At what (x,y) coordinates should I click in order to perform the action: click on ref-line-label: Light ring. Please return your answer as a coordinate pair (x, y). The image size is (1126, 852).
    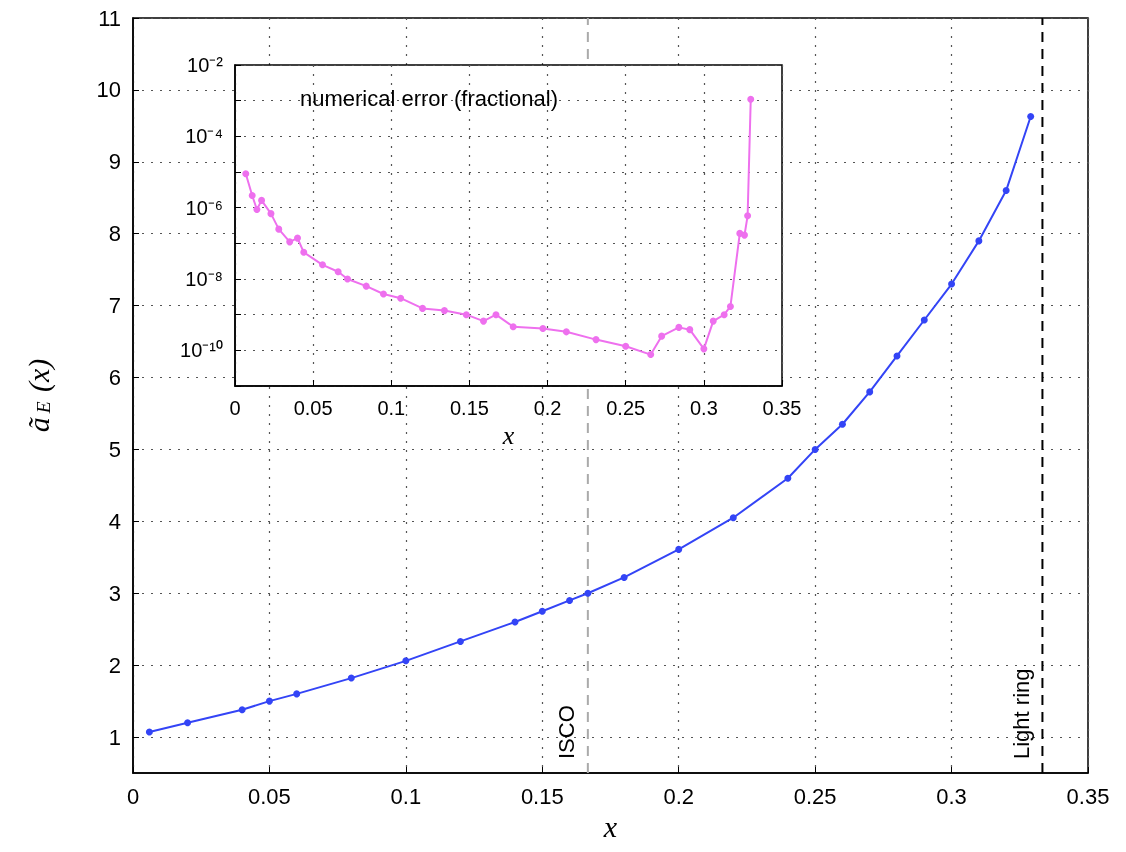
    Looking at the image, I should click on (1021, 713).